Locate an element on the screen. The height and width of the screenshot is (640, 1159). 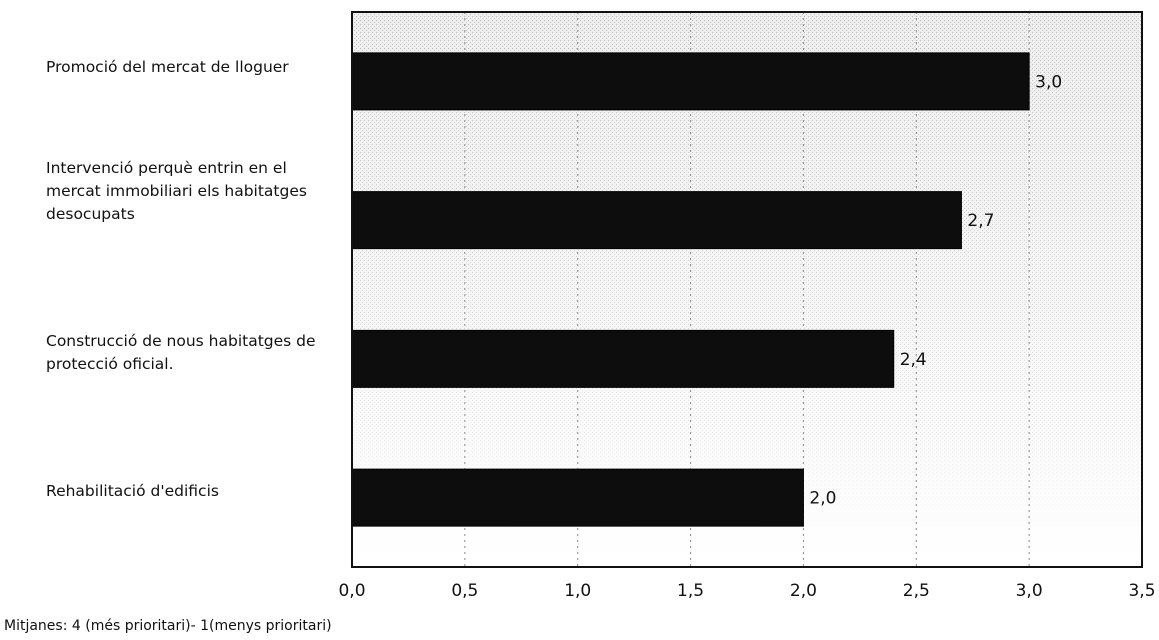
value-label-3: 2,4 is located at coordinates (913, 360).